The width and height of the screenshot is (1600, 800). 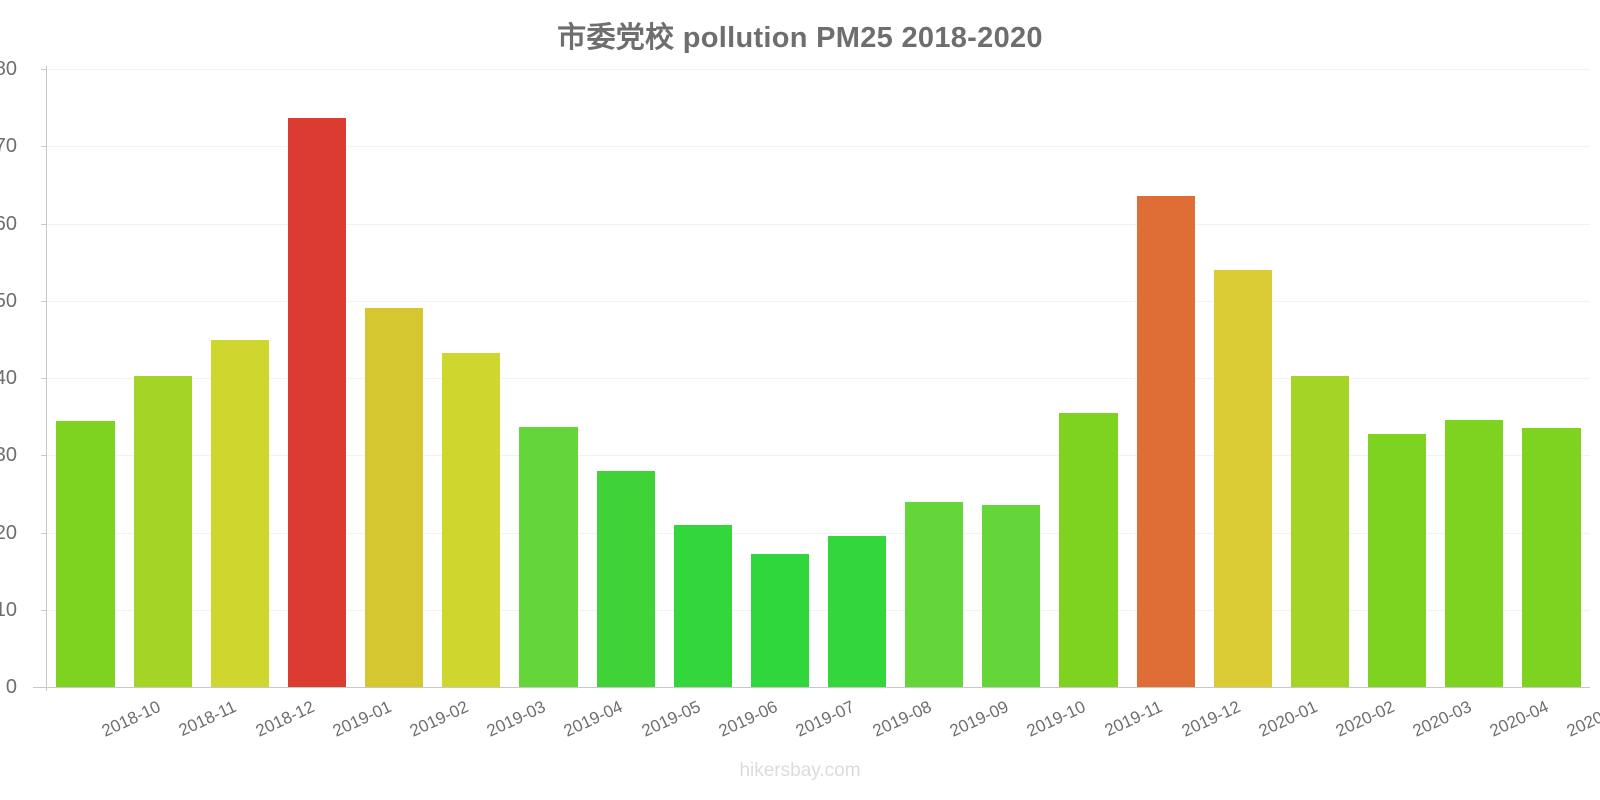 What do you see at coordinates (1056, 719) in the screenshot?
I see `x-tick-label-2019-10: 2019-10` at bounding box center [1056, 719].